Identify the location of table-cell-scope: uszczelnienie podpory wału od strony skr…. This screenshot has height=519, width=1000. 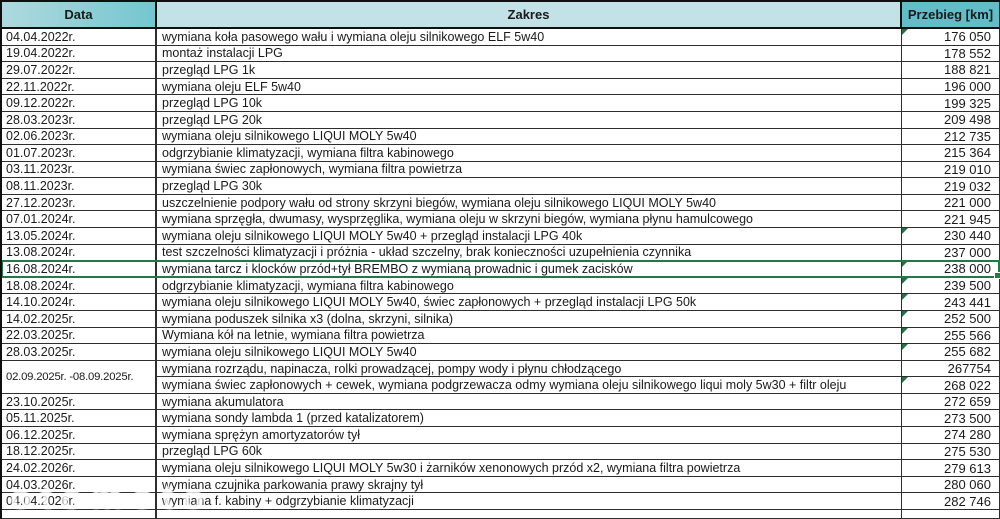
(529, 203).